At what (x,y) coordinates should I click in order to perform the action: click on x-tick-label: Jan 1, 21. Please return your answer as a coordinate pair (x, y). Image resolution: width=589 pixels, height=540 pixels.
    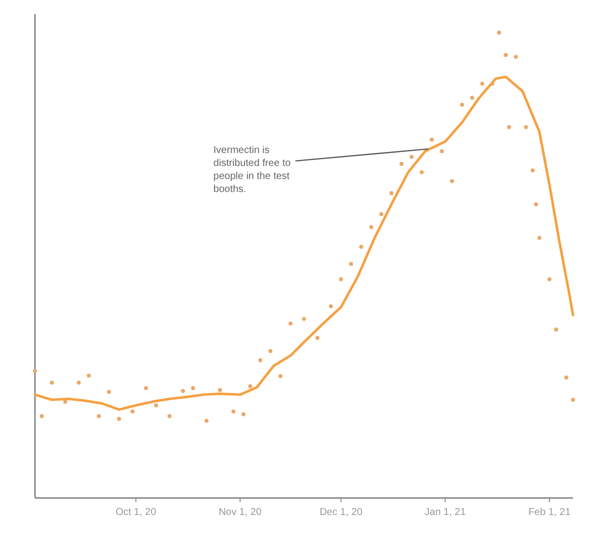
    Looking at the image, I should click on (445, 512).